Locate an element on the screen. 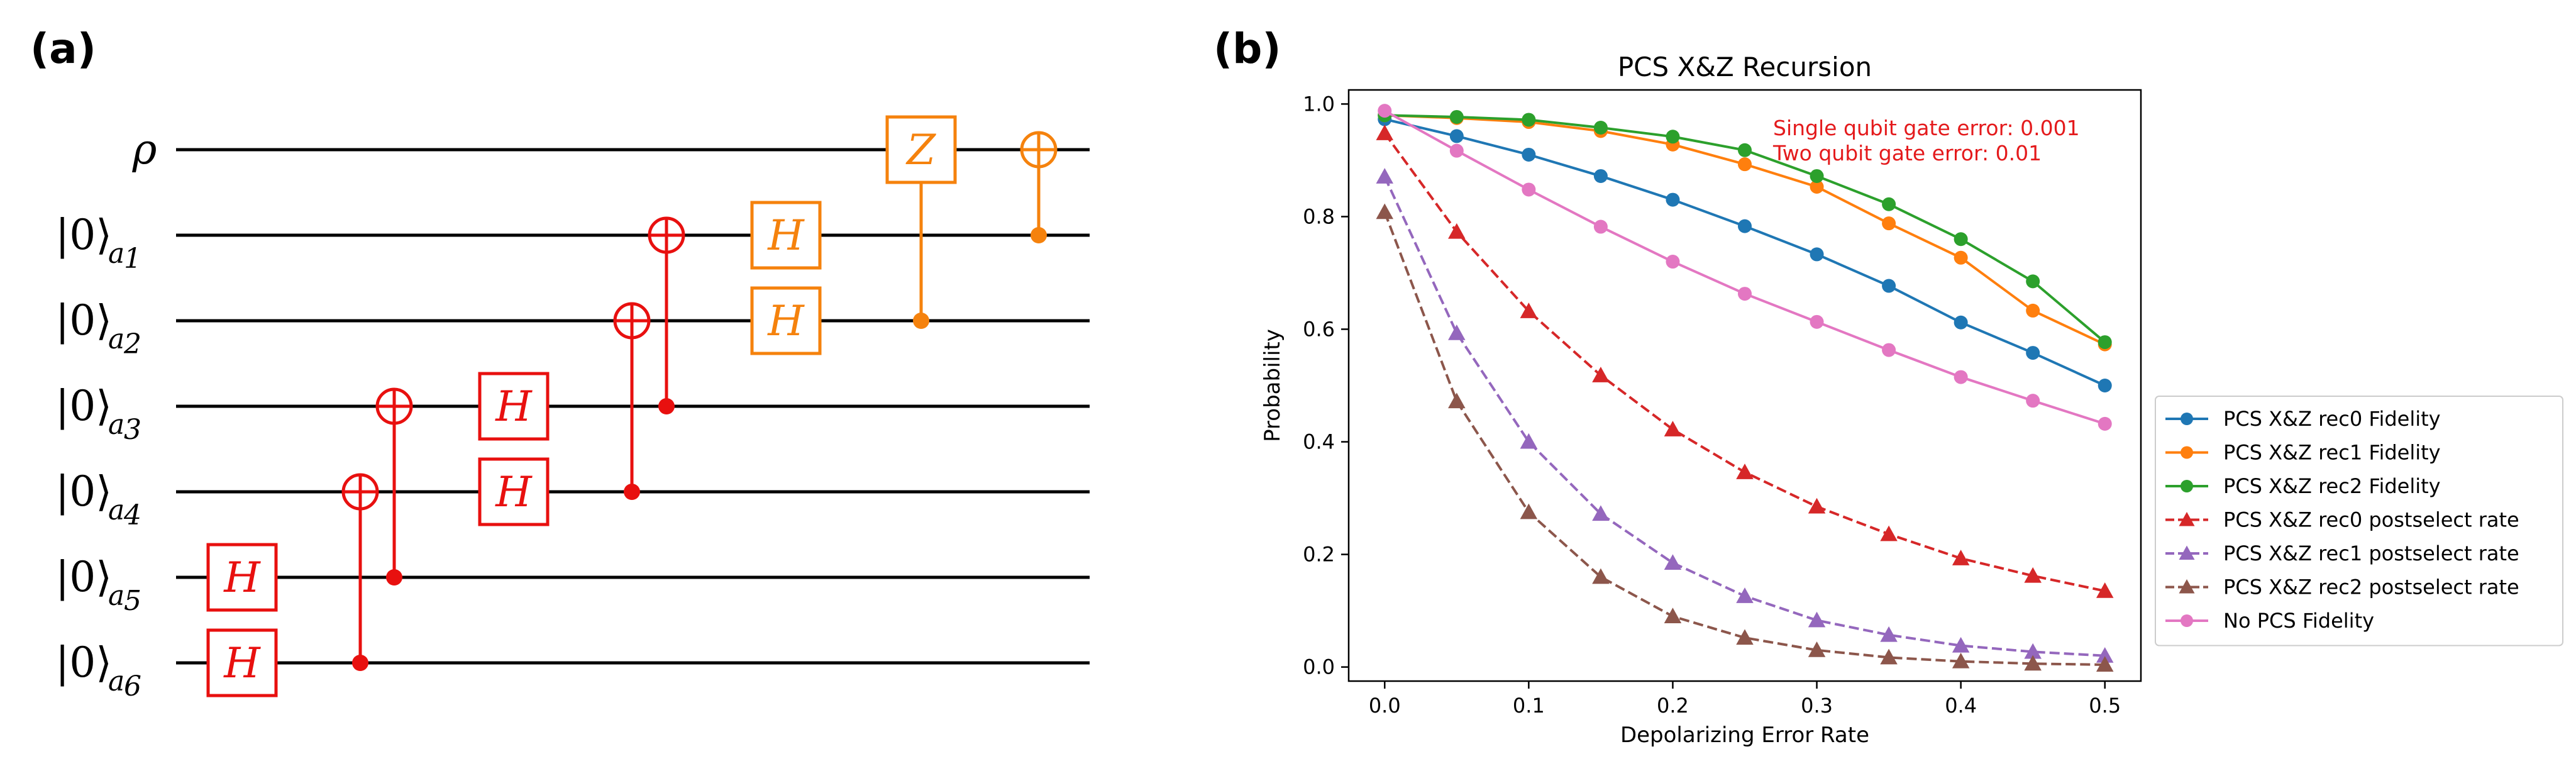 Image resolution: width=2576 pixels, height=766 pixels. legend-entry: No PCS Fidelity is located at coordinates (2269, 621).